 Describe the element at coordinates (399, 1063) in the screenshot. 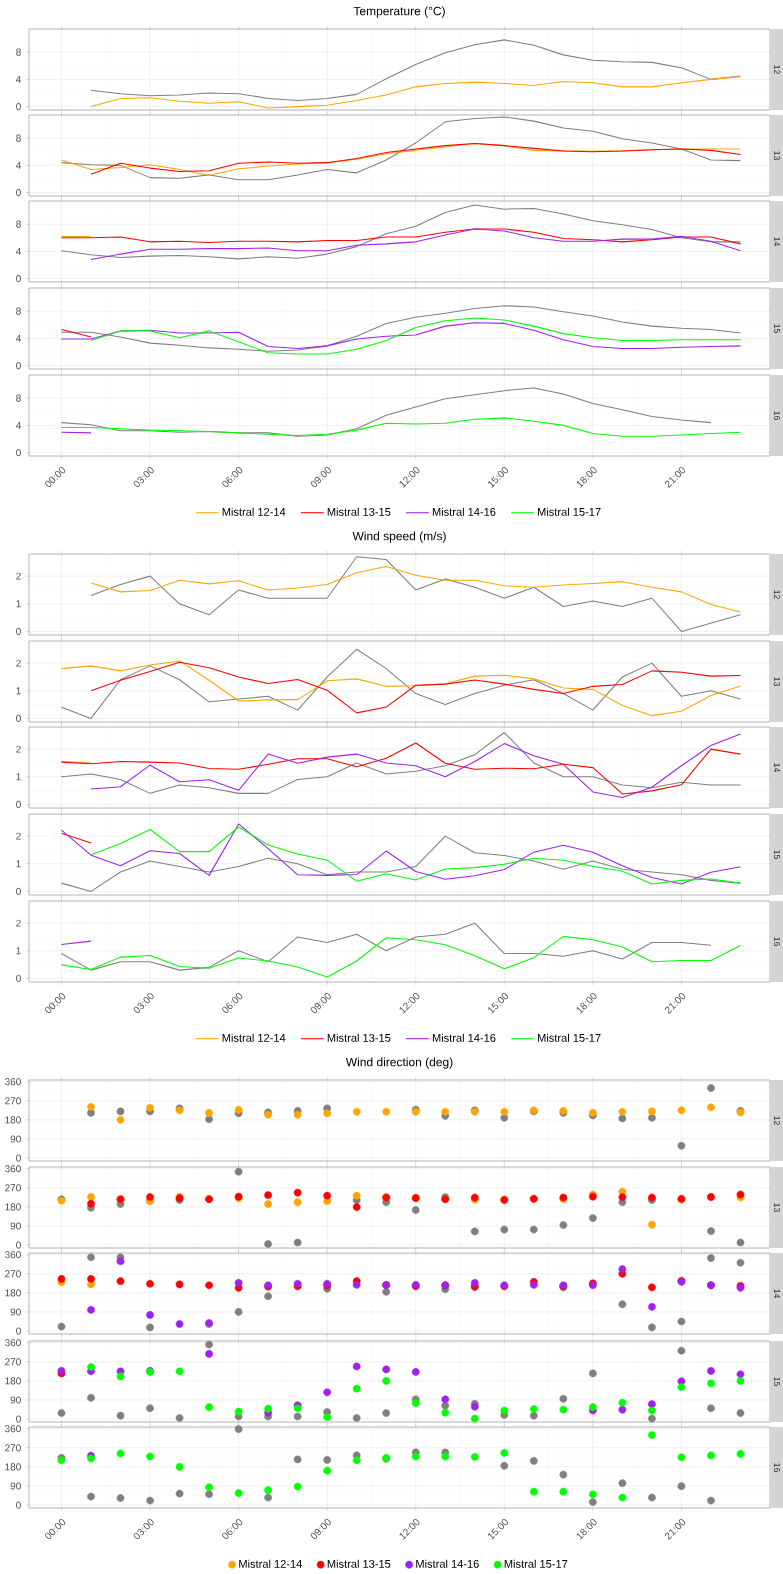

I see `chart-title: Wind direction (deg)` at that location.